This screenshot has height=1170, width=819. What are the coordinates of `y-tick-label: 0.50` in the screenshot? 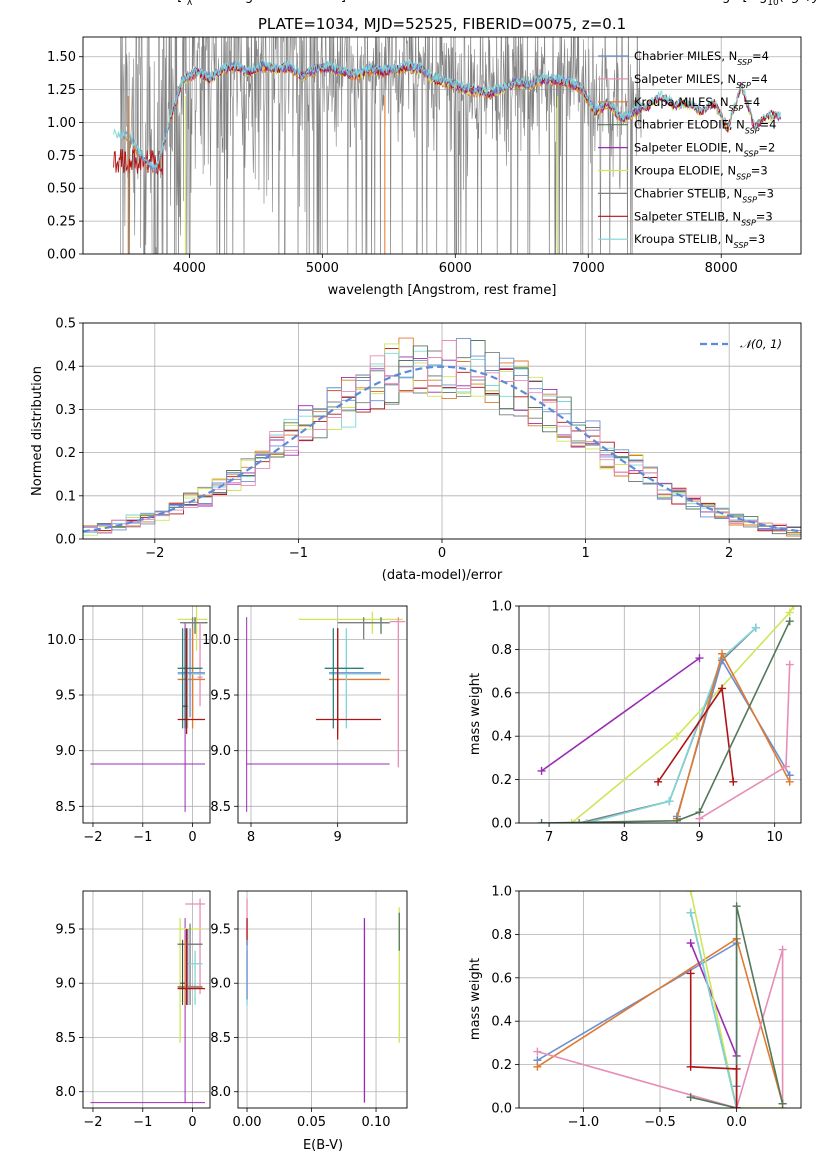 It's located at (61, 189).